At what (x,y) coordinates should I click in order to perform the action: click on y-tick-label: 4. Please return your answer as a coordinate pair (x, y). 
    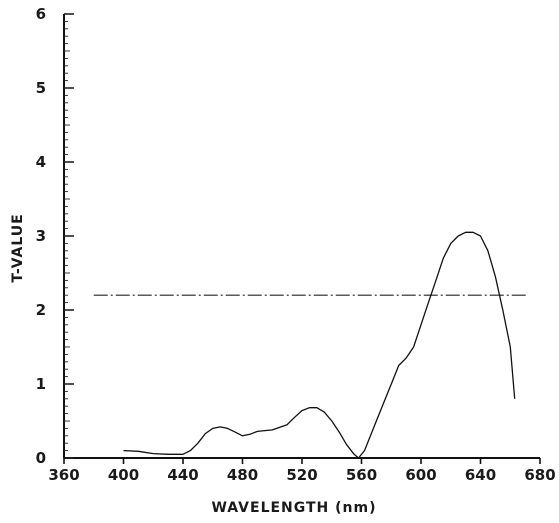
    Looking at the image, I should click on (41, 162).